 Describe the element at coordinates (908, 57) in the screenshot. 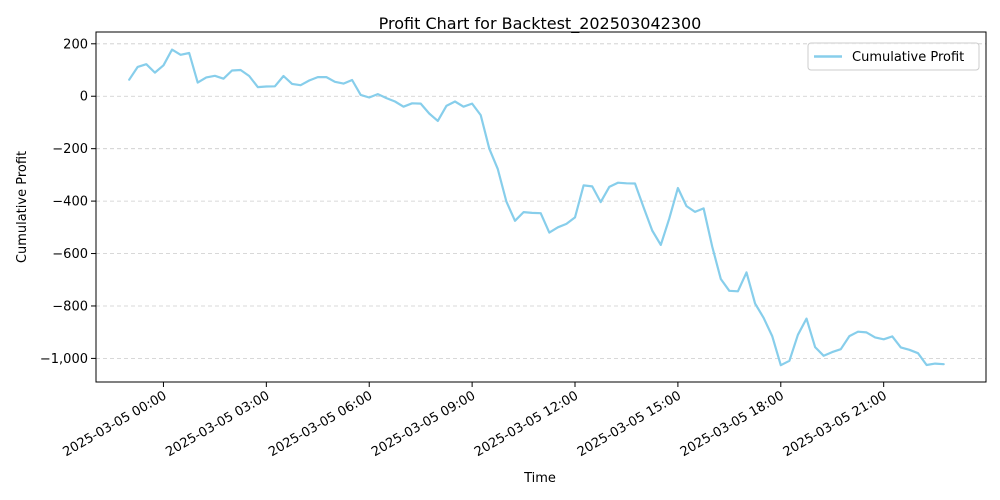

I see `legend-entry-cumulative-profit: Cumulative Profit` at that location.